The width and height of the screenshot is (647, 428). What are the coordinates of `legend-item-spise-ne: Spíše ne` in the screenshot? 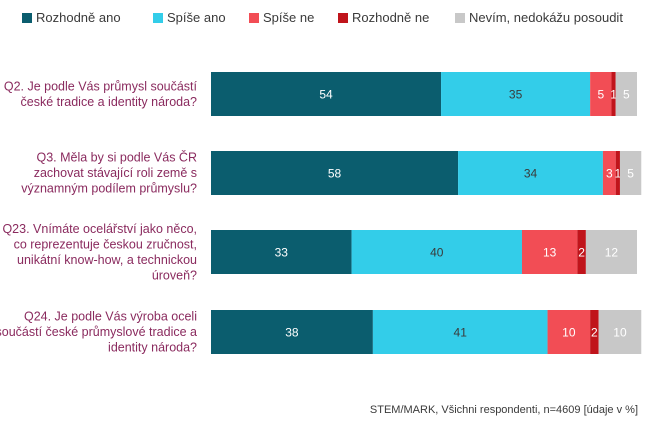 It's located at (281, 17).